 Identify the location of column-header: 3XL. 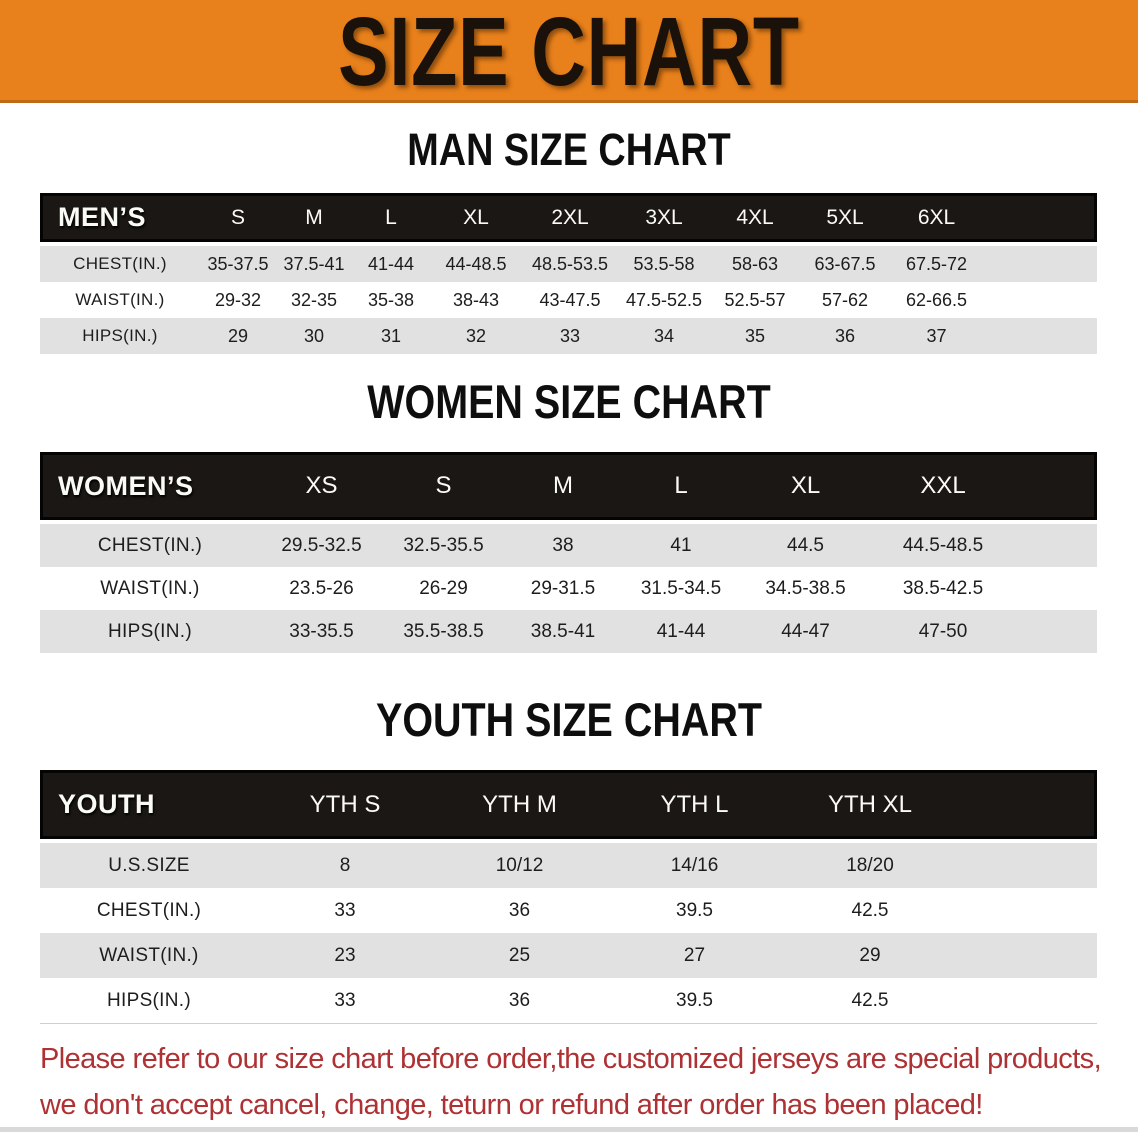
(664, 217).